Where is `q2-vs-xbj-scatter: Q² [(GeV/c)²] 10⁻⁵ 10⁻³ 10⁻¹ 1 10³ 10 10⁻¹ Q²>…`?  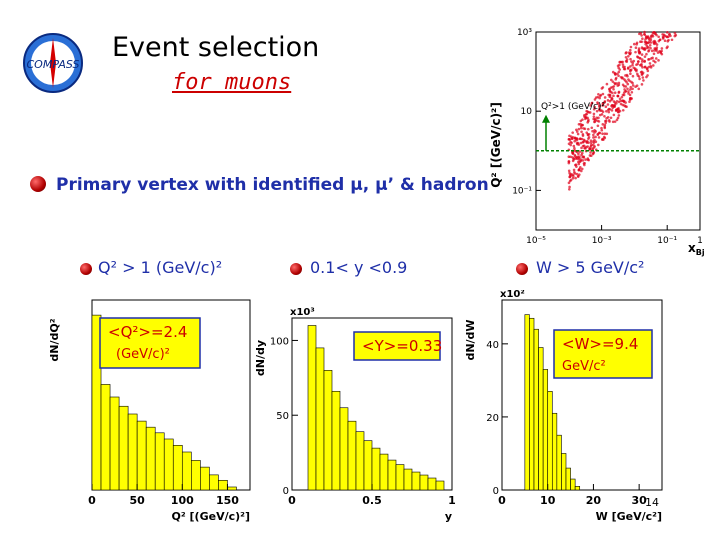 q2-vs-xbj-scatter: Q² [(GeV/c)²] 10⁻⁵ 10⁻³ 10⁻¹ 1 10³ 10 10⁻¹ Q²>… is located at coordinates (597, 142).